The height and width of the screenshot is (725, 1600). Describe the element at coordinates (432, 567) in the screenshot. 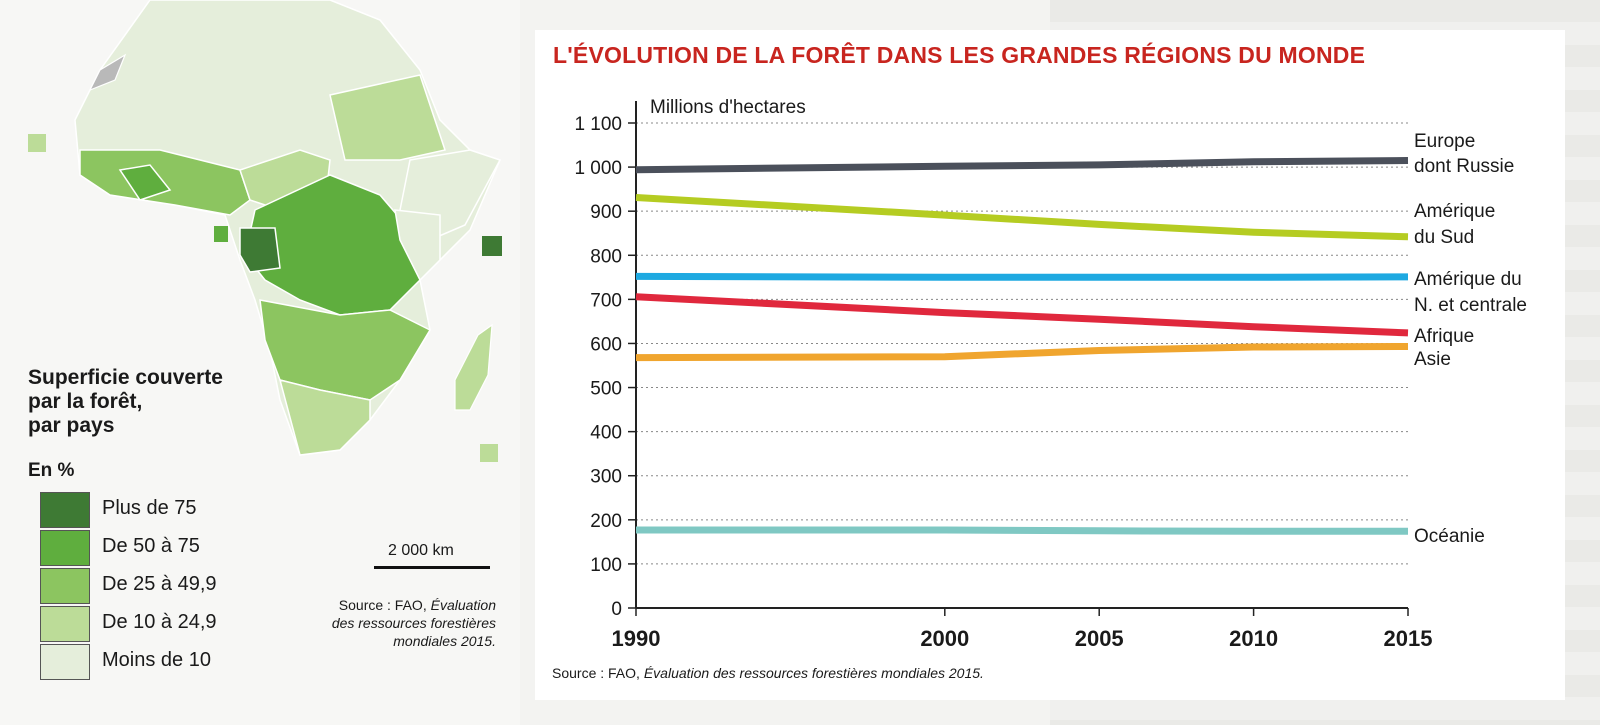

I see `map-scale-bar` at that location.